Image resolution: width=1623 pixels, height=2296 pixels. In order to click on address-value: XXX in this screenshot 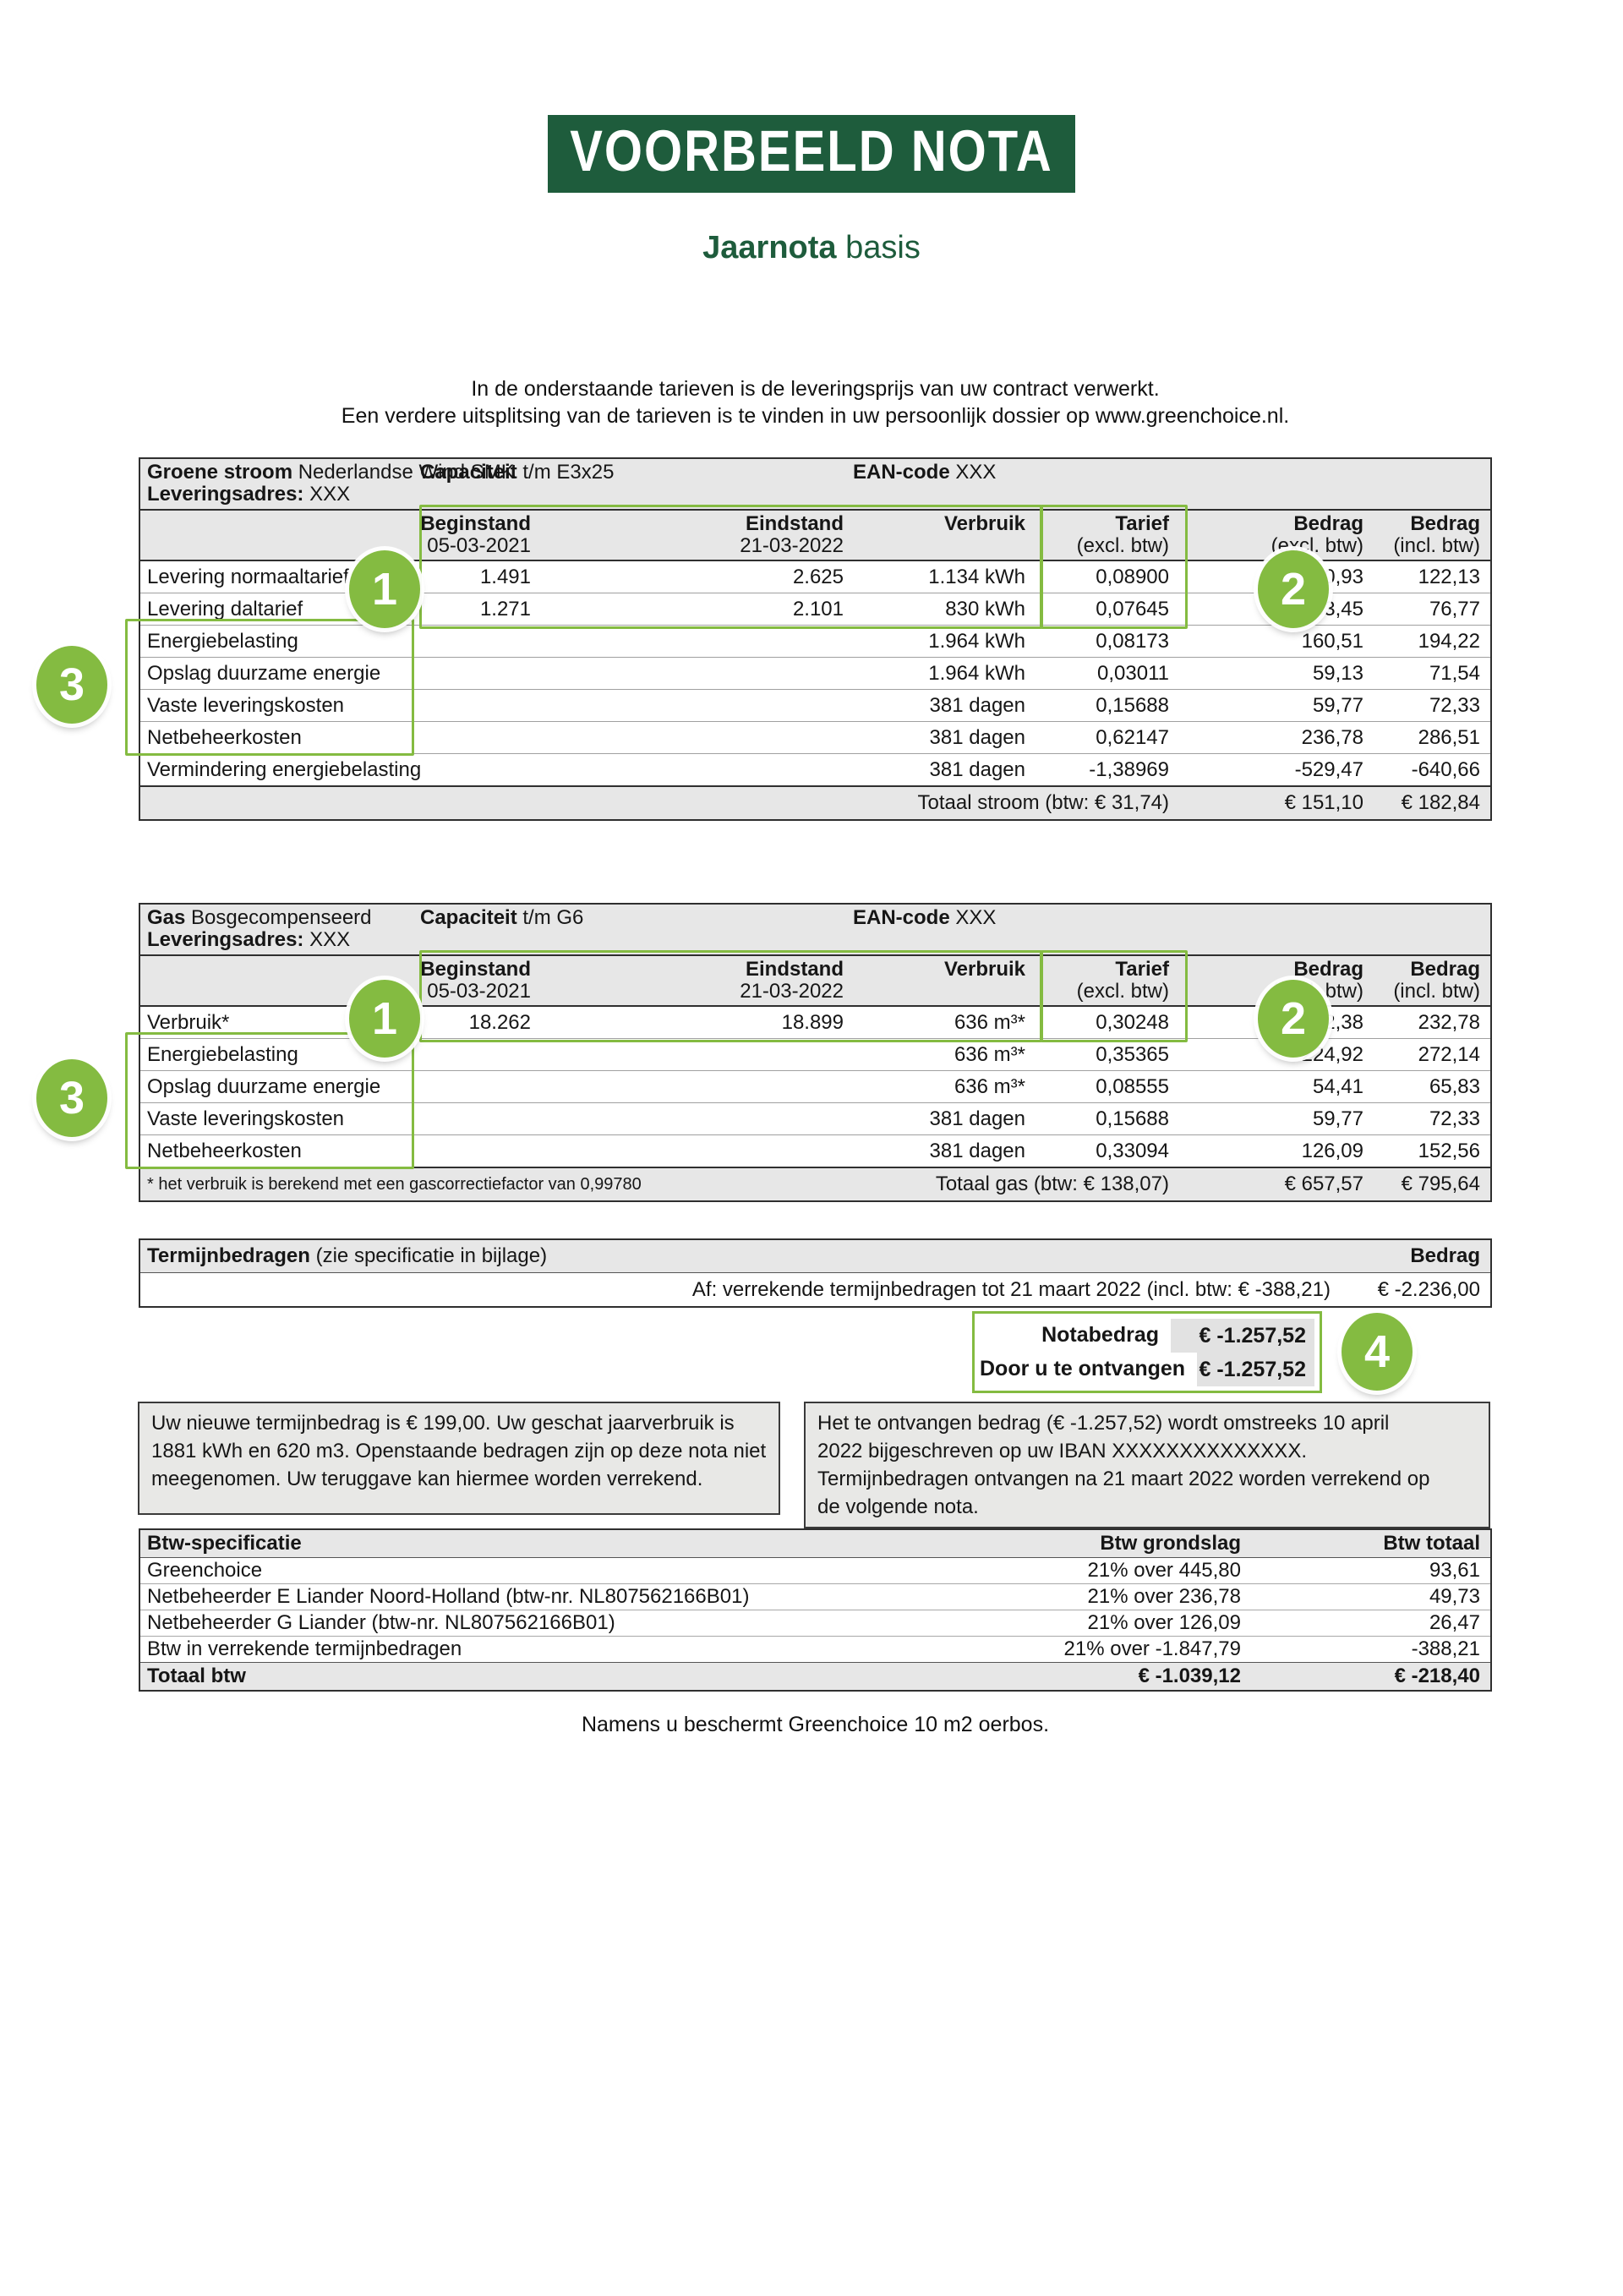, I will do `click(330, 939)`.